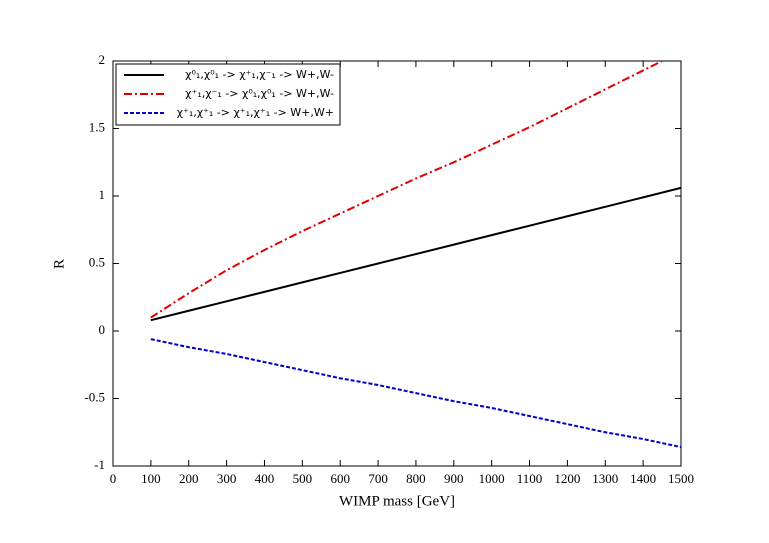 Image resolution: width=769 pixels, height=543 pixels. I want to click on series-line, so click(415, 393).